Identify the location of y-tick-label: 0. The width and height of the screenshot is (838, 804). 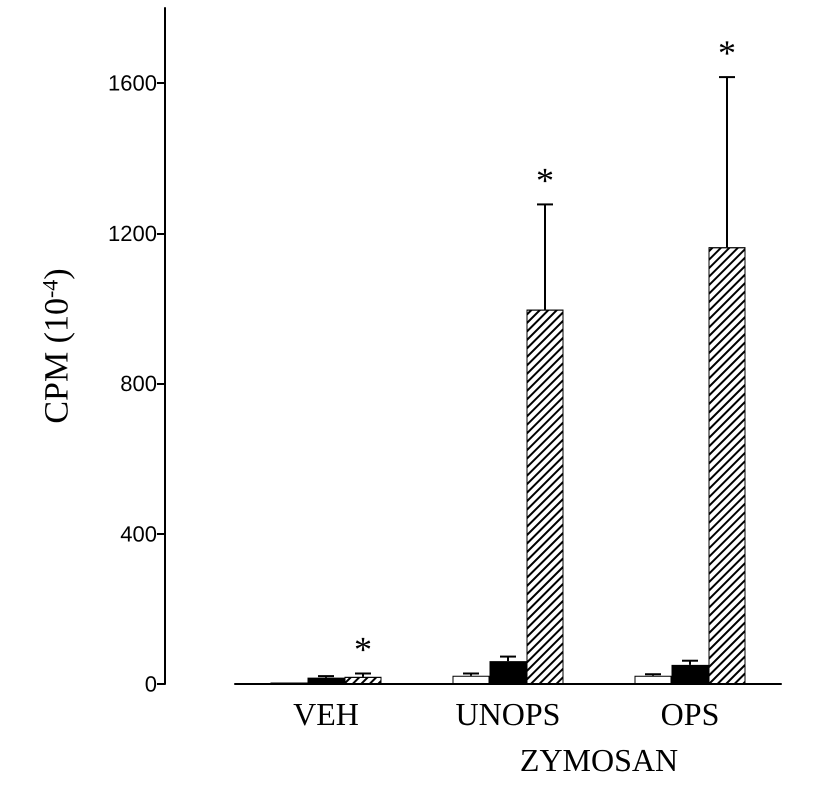
(150, 684).